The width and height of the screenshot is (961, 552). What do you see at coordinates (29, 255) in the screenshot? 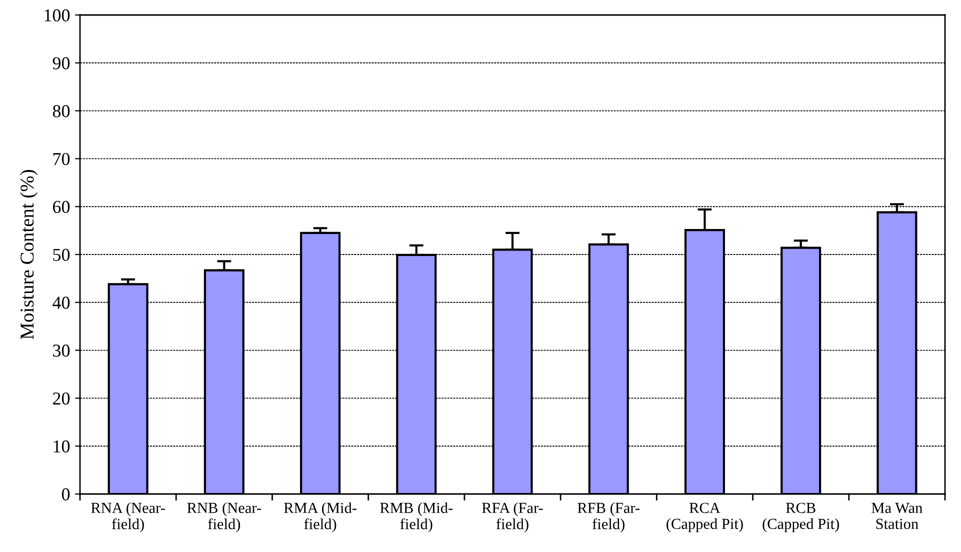
I see `y-axis-title: Moisture Content (%)` at bounding box center [29, 255].